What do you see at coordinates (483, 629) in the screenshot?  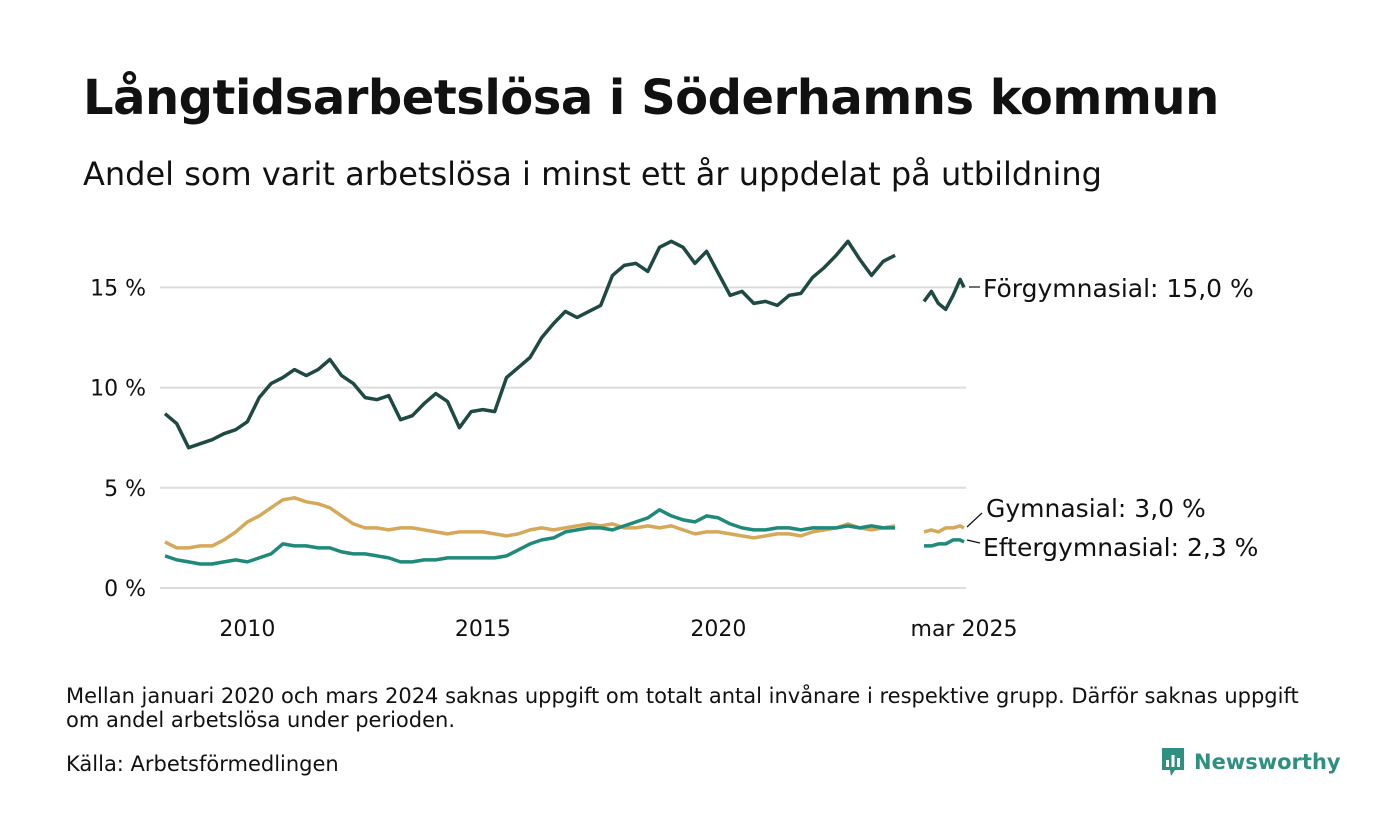 I see `x-tick-label: 2015` at bounding box center [483, 629].